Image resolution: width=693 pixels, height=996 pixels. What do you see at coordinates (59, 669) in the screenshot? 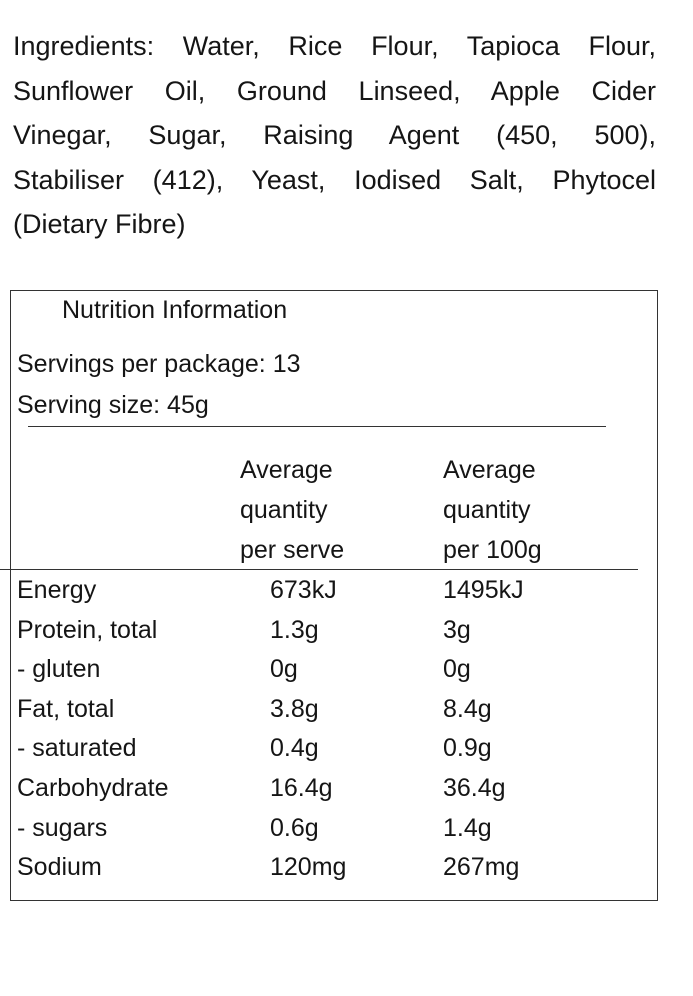
I see `nutrient-name: - gluten` at bounding box center [59, 669].